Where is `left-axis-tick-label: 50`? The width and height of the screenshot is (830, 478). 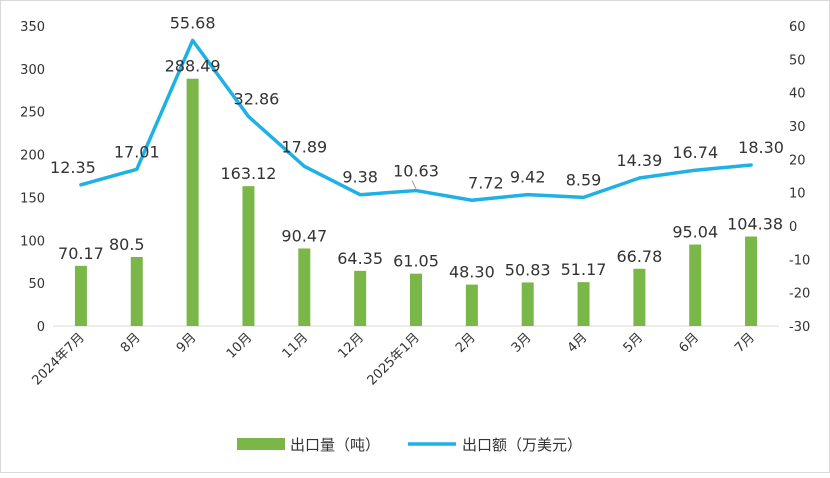
left-axis-tick-label: 50 is located at coordinates (36, 284).